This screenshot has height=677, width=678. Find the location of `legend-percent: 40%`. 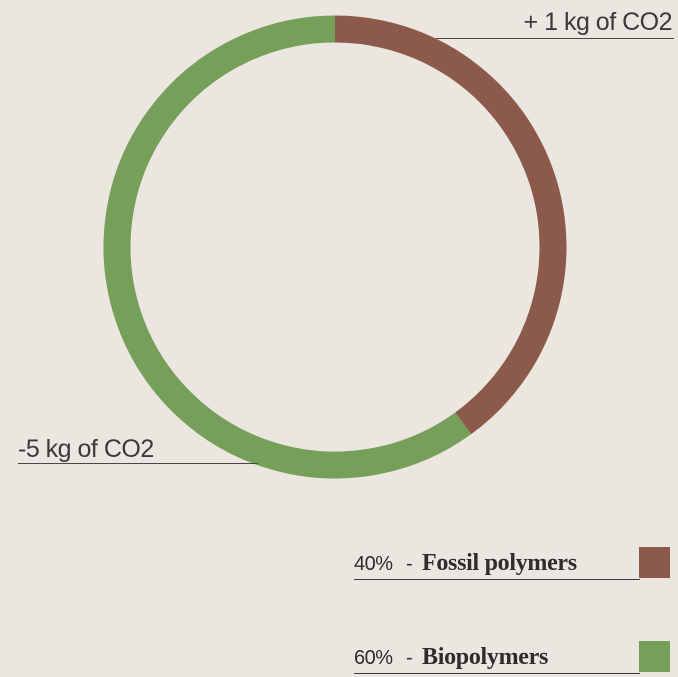

legend-percent: 40% is located at coordinates (373, 564).